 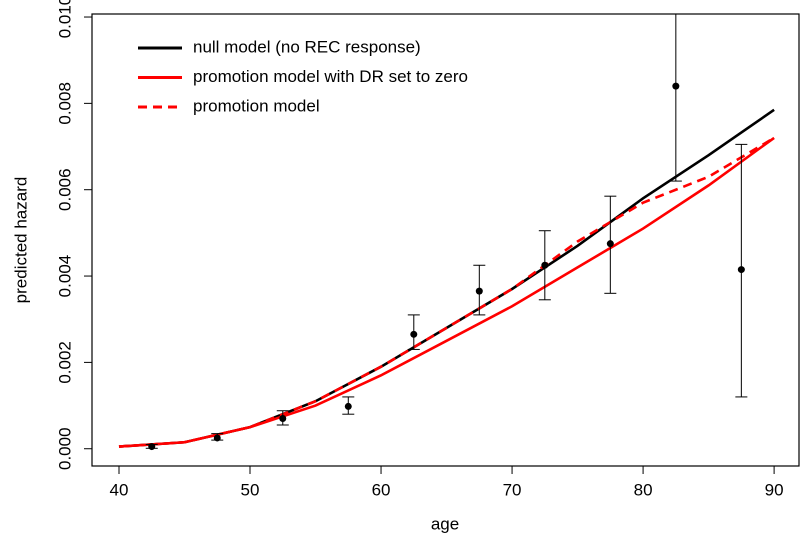 I want to click on y-axis-label: predicted hazard, so click(x=20, y=240).